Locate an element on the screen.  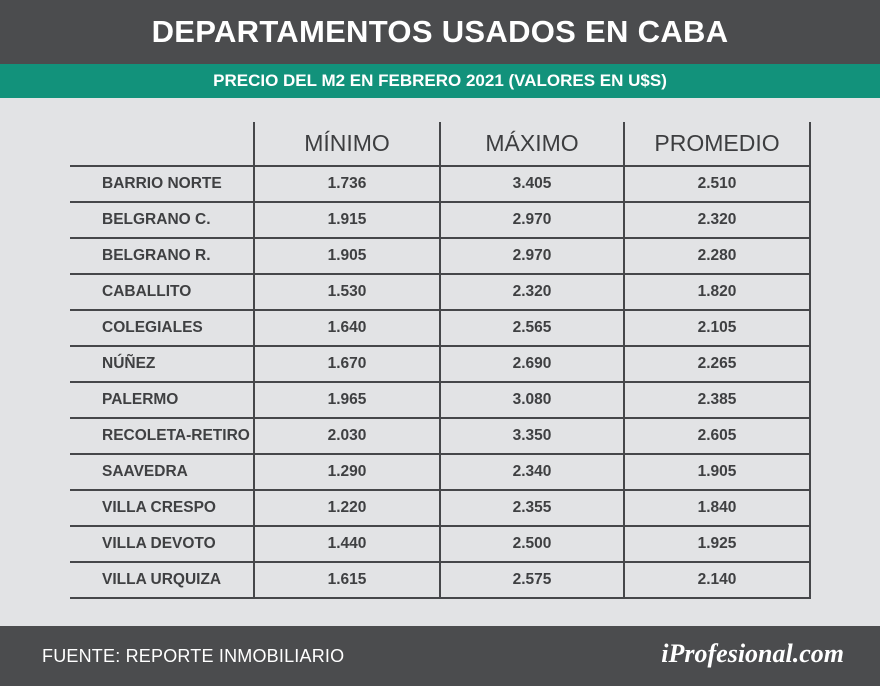
neighborhood-name: BARRIO NORTE is located at coordinates (162, 184).